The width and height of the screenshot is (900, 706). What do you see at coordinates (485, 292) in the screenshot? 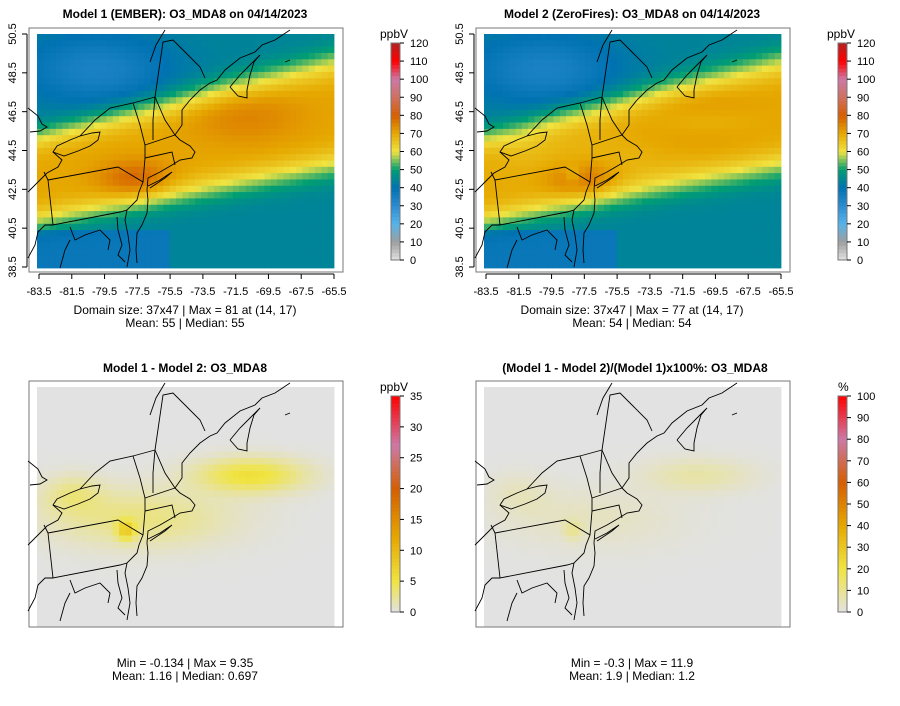
I see `x-tick-label: -83.5` at bounding box center [485, 292].